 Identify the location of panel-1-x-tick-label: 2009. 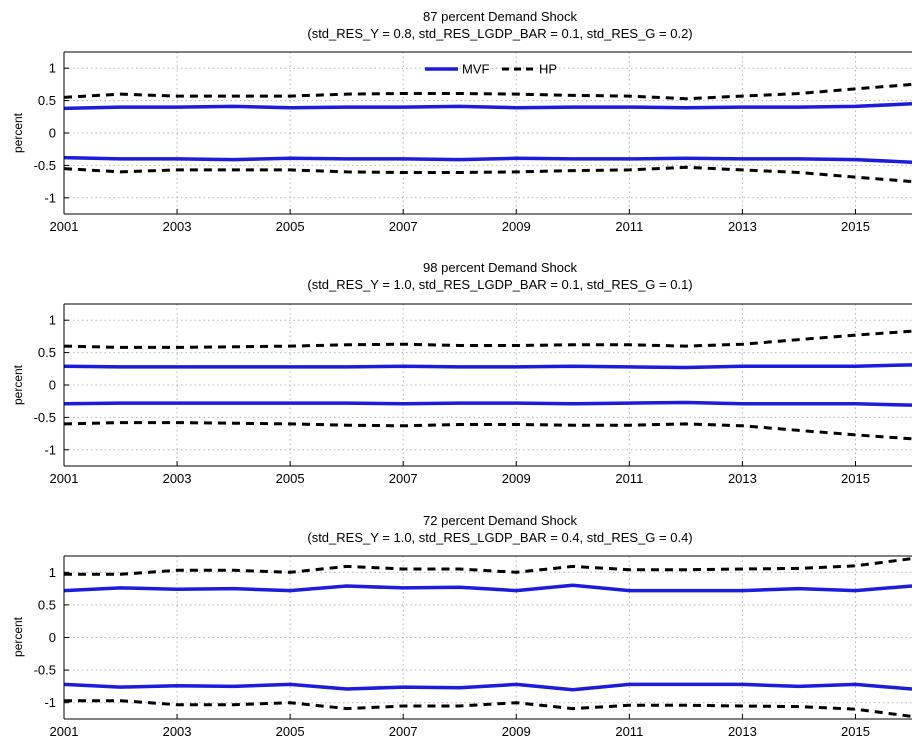
(516, 226).